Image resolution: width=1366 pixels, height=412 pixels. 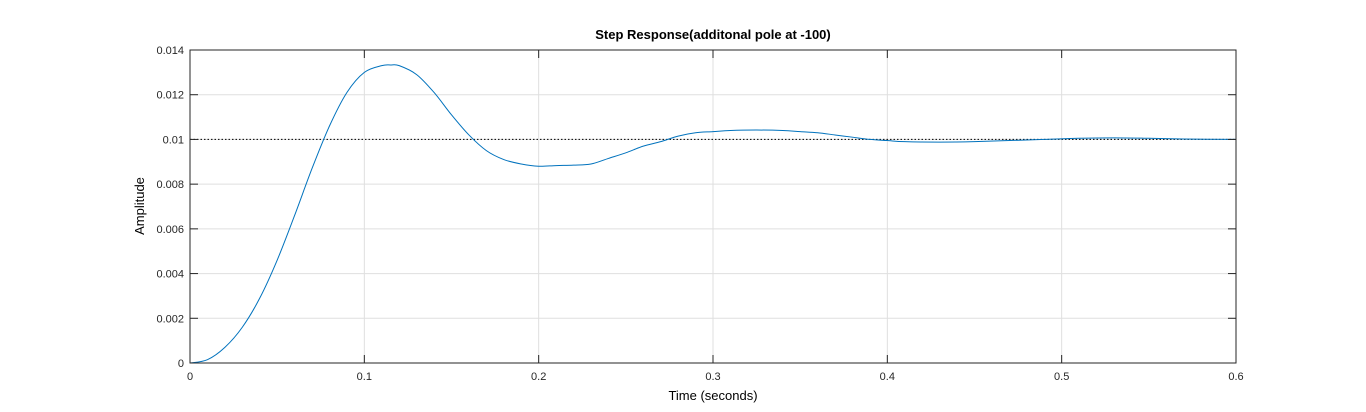 What do you see at coordinates (190, 377) in the screenshot?
I see `x-tick-label: 0` at bounding box center [190, 377].